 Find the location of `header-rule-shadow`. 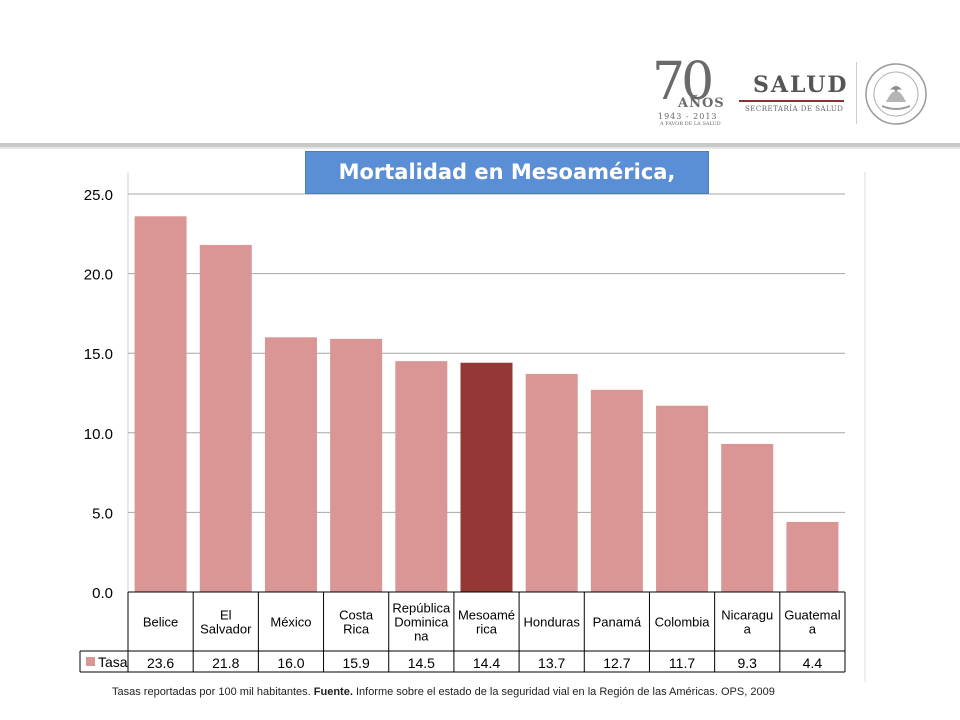

header-rule-shadow is located at coordinates (480, 148).